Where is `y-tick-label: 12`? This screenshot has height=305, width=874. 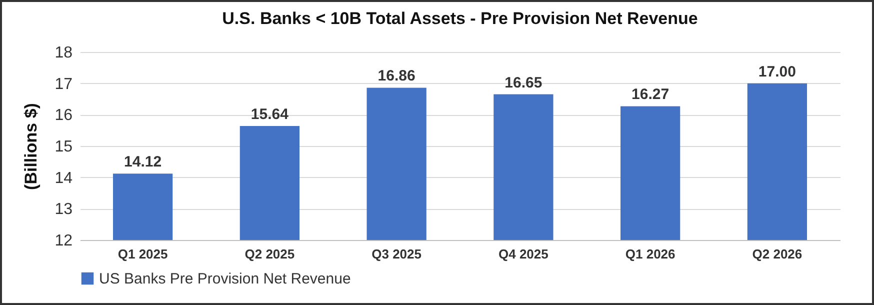 y-tick-label: 12 is located at coordinates (63, 241).